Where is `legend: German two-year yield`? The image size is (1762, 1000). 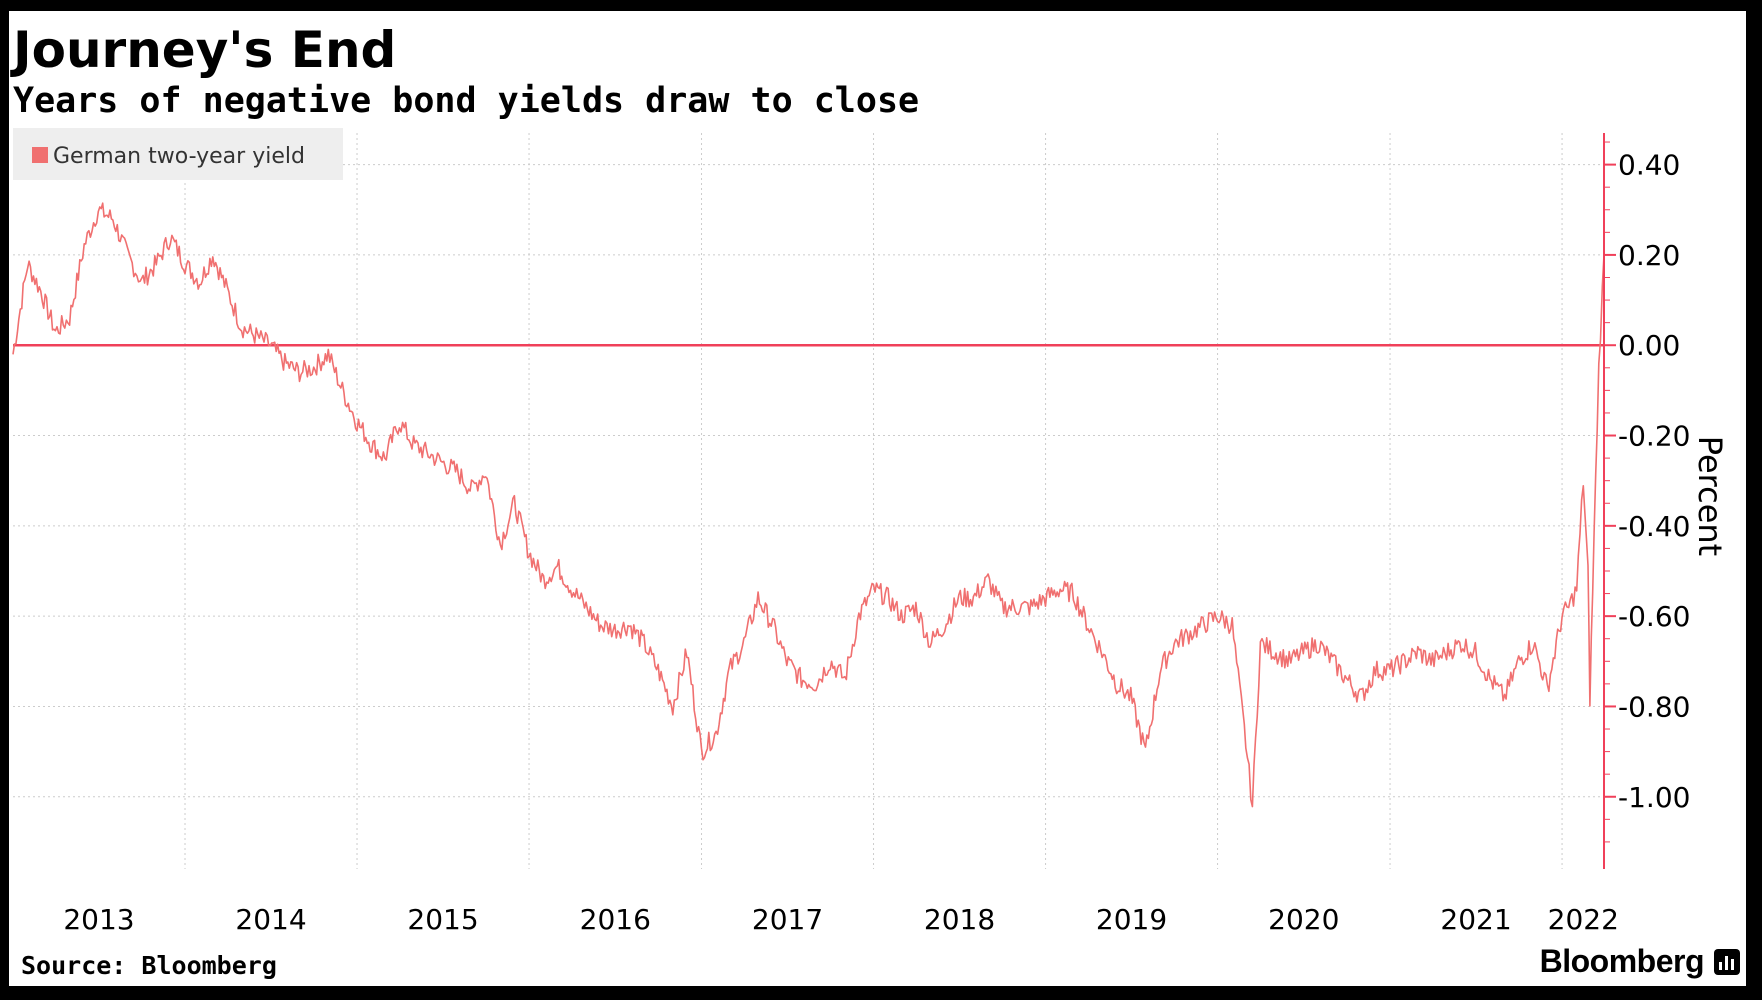 legend: German two-year yield is located at coordinates (178, 154).